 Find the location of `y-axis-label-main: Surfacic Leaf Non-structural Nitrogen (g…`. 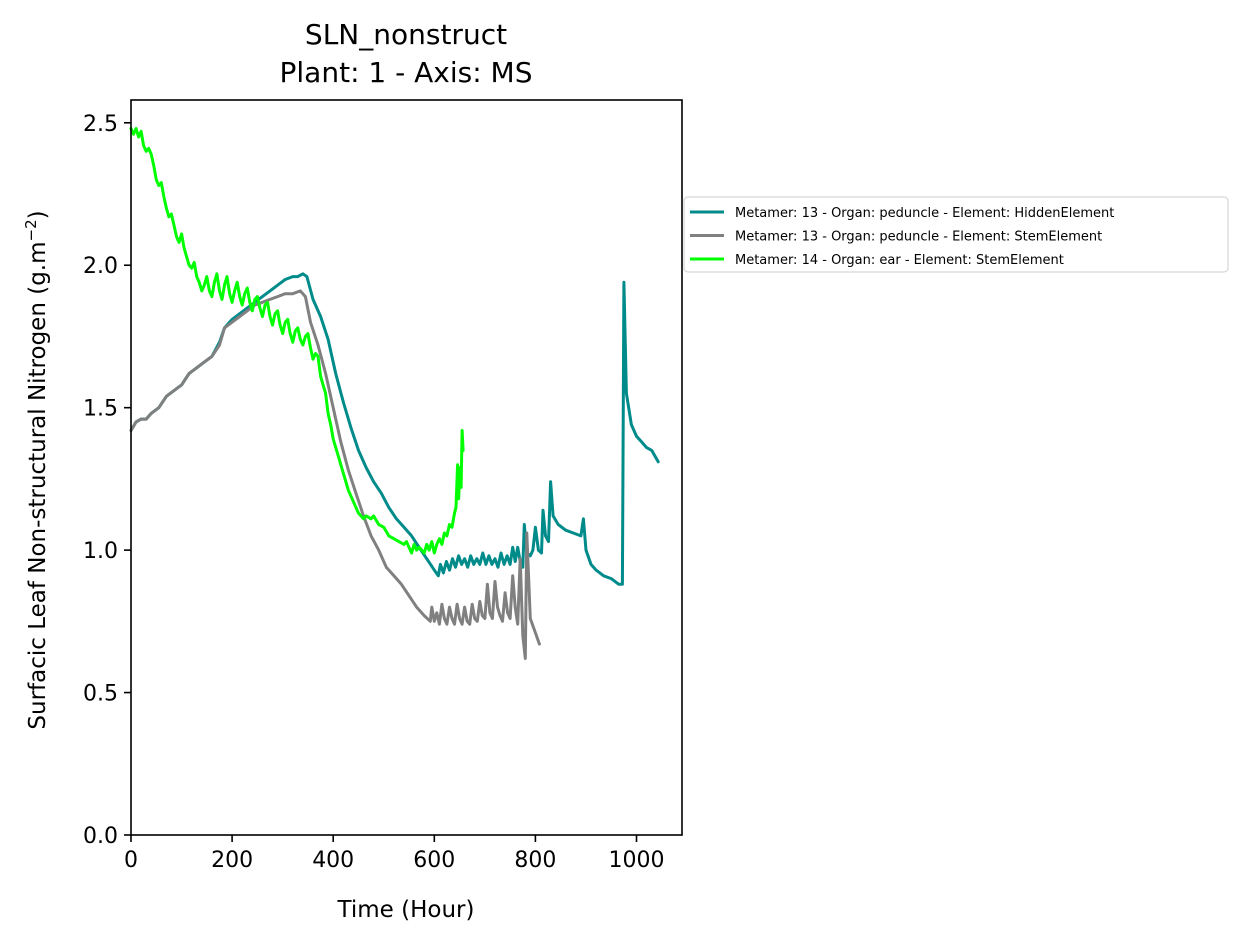

y-axis-label-main: Surfacic Leaf Non-structural Nitrogen (g… is located at coordinates (38, 485).